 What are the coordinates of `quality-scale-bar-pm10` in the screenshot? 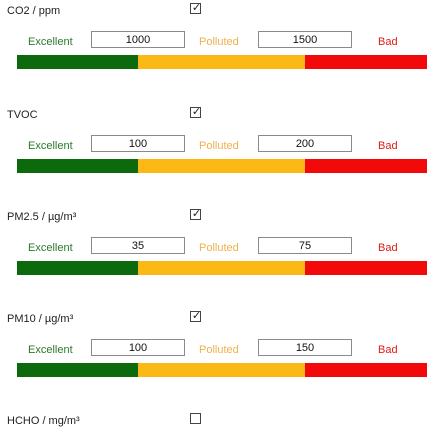 It's located at (222, 370).